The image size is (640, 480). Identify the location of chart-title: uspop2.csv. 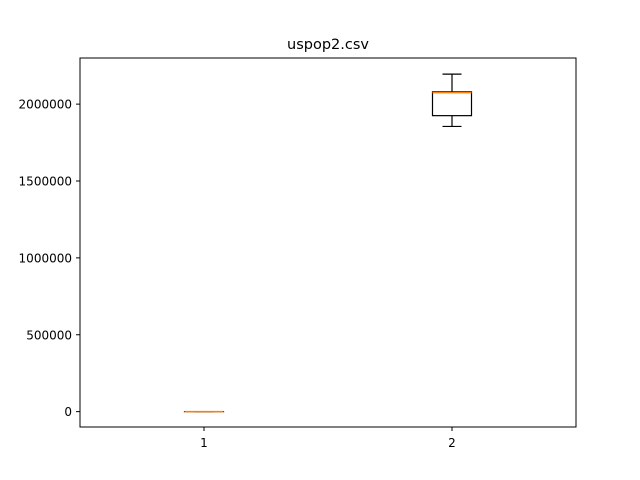
(328, 45).